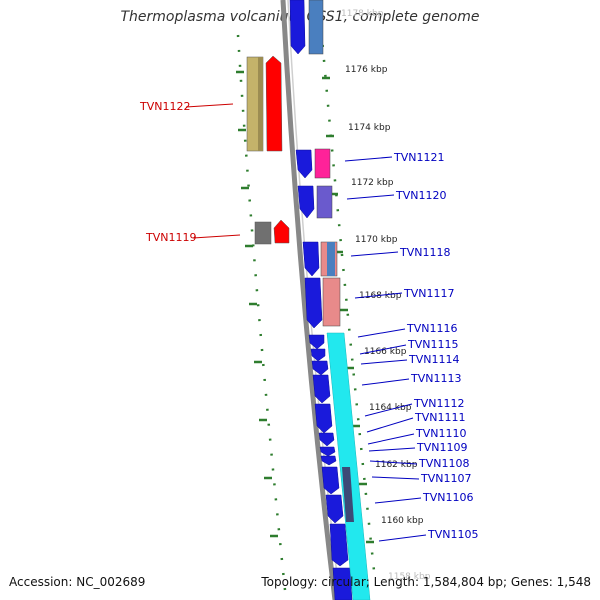  Describe the element at coordinates (433, 359) in the screenshot. I see `gene-label-right: TVN1114` at that location.